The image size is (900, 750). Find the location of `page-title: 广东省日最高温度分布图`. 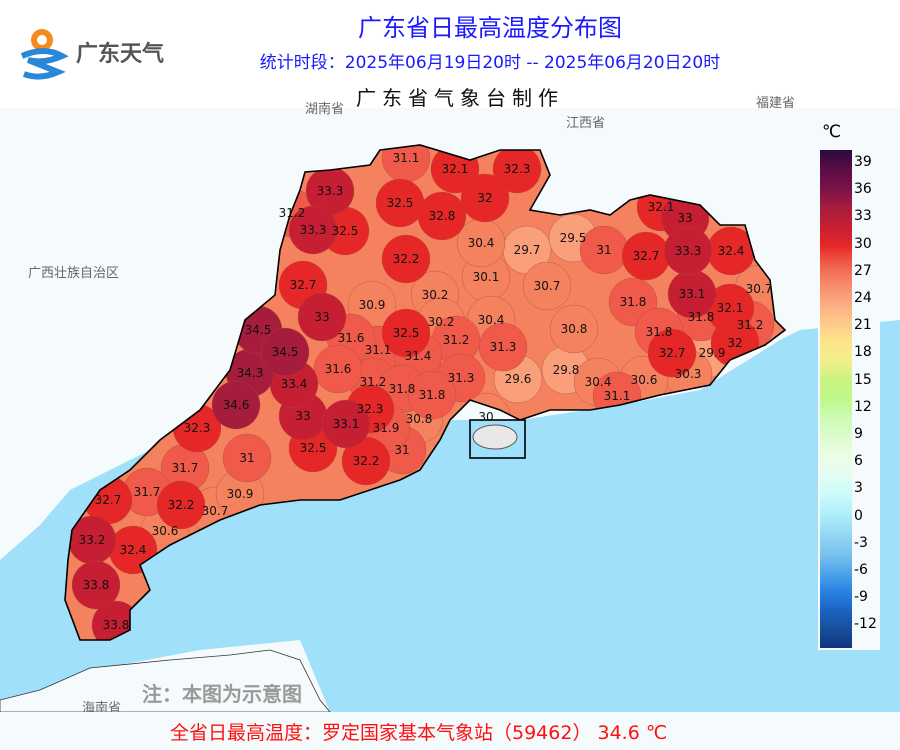

page-title: 广东省日最高温度分布图 is located at coordinates (490, 28).